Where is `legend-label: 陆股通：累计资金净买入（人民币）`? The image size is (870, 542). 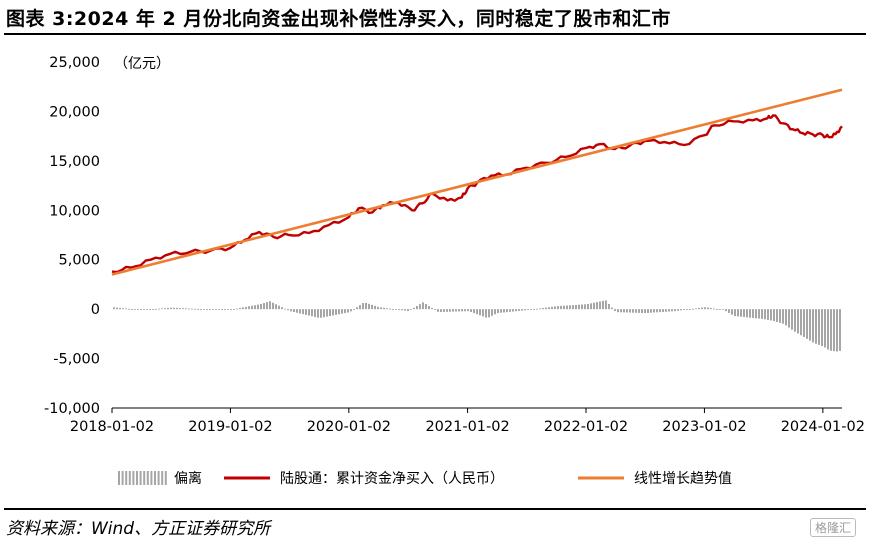 legend-label: 陆股通：累计资金净买入（人民币） is located at coordinates (392, 479).